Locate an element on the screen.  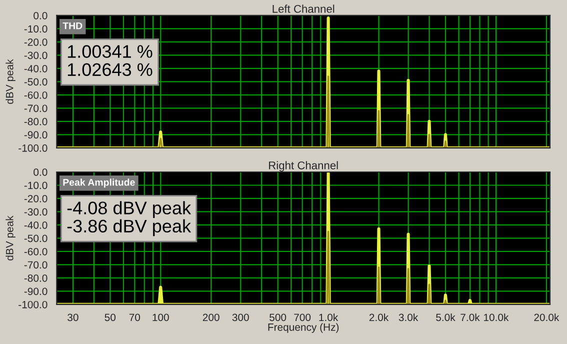
x-tick-label: 500 is located at coordinates (278, 318).